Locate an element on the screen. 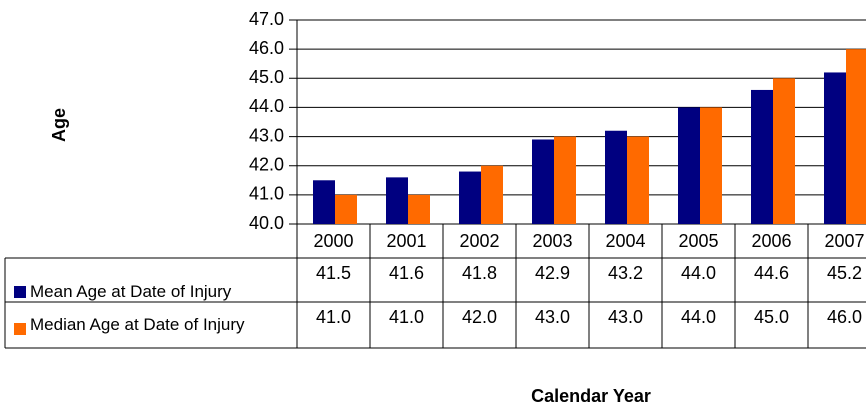 The width and height of the screenshot is (866, 408). y-tick-label: 43.0 is located at coordinates (266, 135).